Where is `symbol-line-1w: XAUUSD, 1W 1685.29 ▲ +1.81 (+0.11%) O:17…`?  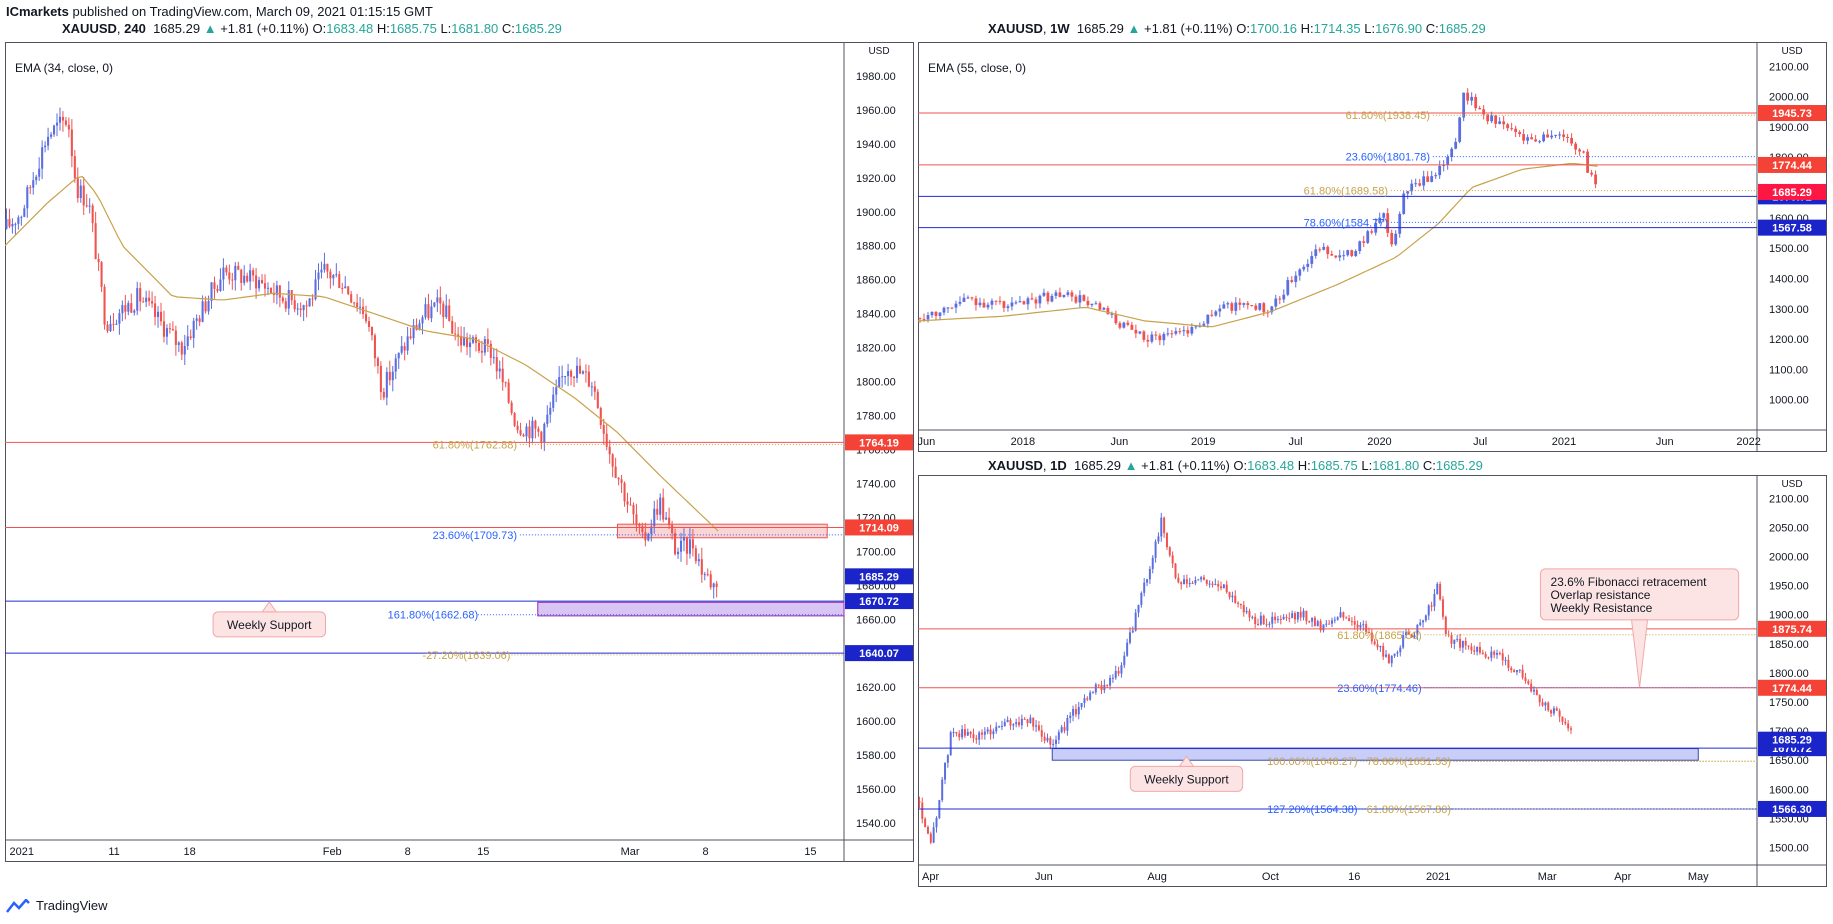
symbol-line-1w: XAUUSD, 1W 1685.29 ▲ +1.81 (+0.11%) O:17… is located at coordinates (1237, 28).